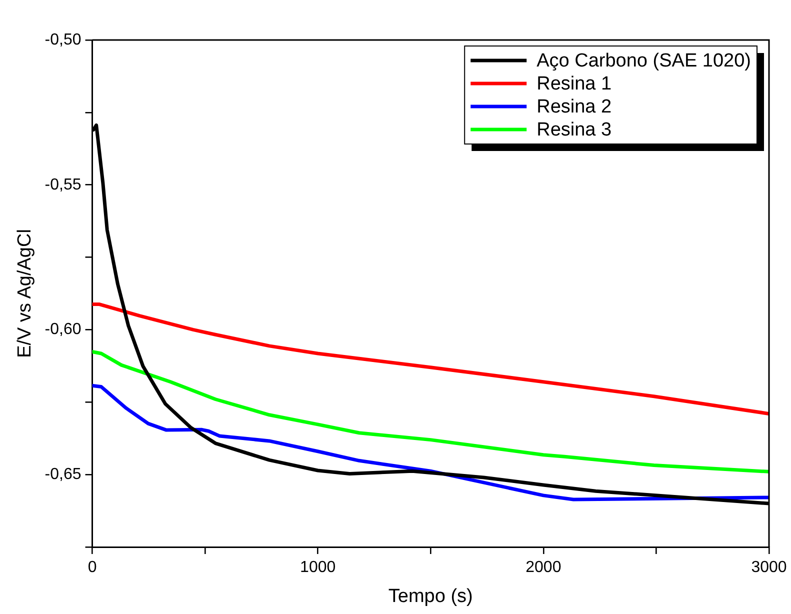 This screenshot has height=614, width=791. Describe the element at coordinates (430, 596) in the screenshot. I see `x-axis-title: Tempo (s)` at that location.